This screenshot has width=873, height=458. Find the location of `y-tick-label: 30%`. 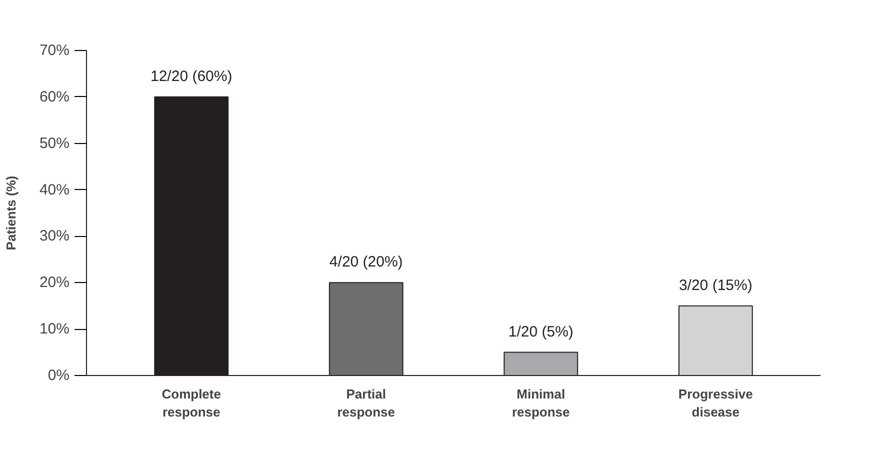

y-tick-label: 30% is located at coordinates (54, 236).